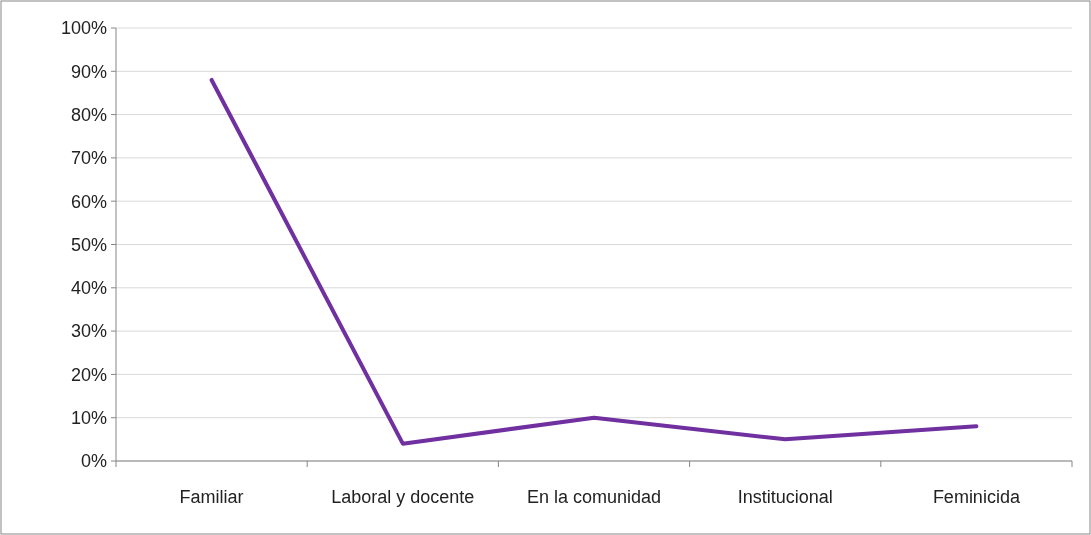 The image size is (1091, 535). What do you see at coordinates (403, 497) in the screenshot?
I see `x-tick-label: Laboral y docente` at bounding box center [403, 497].